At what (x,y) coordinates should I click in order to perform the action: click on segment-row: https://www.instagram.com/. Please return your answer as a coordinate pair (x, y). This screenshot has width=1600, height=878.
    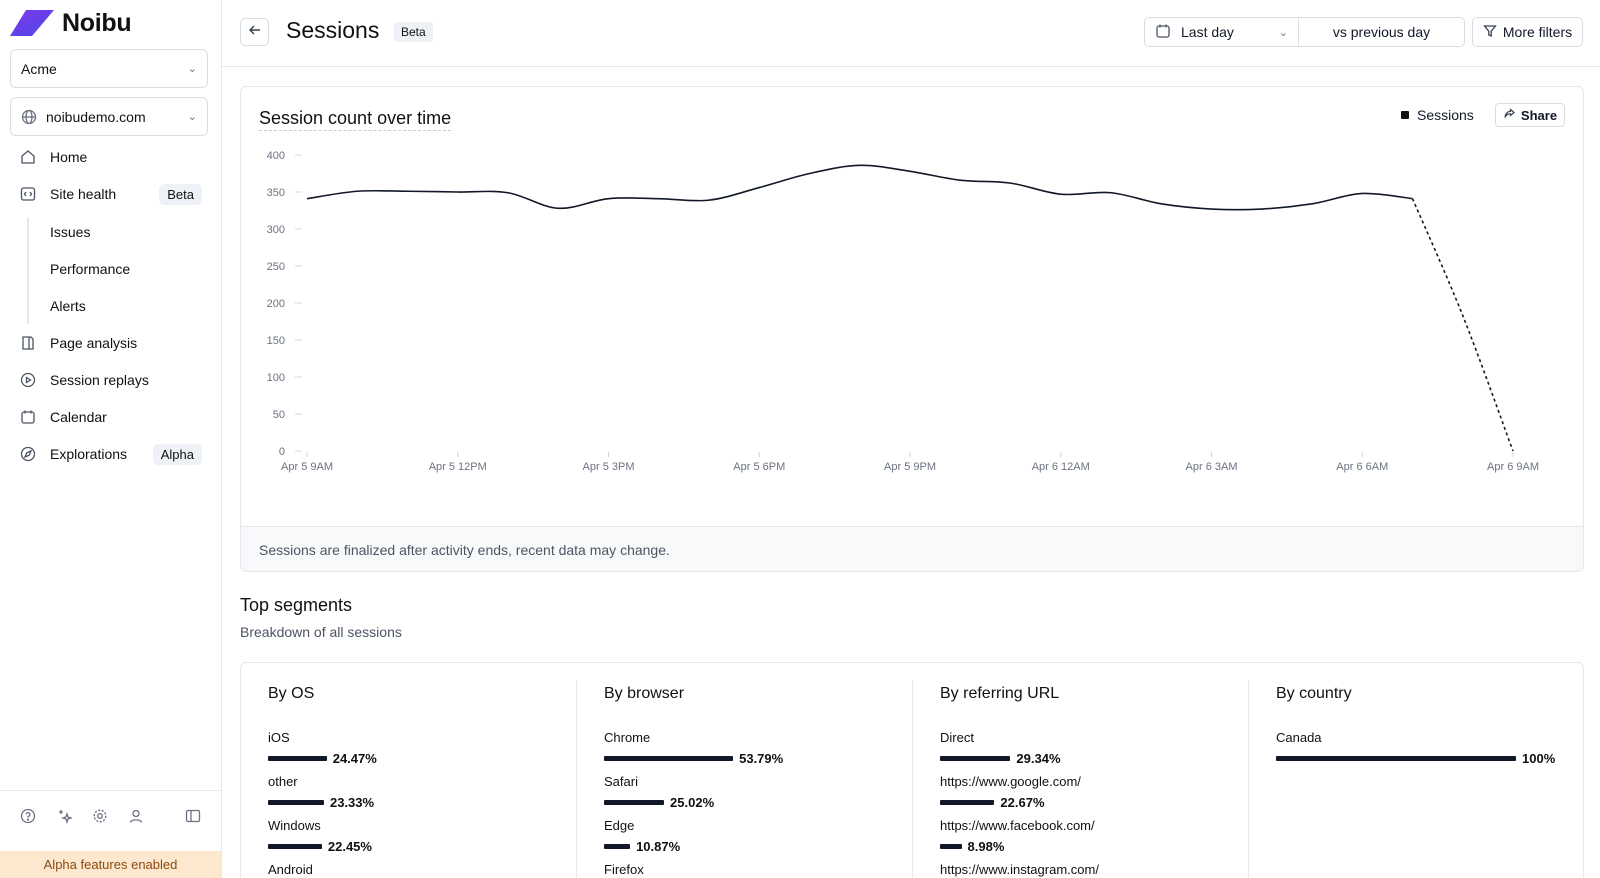
    Looking at the image, I should click on (1090, 870).